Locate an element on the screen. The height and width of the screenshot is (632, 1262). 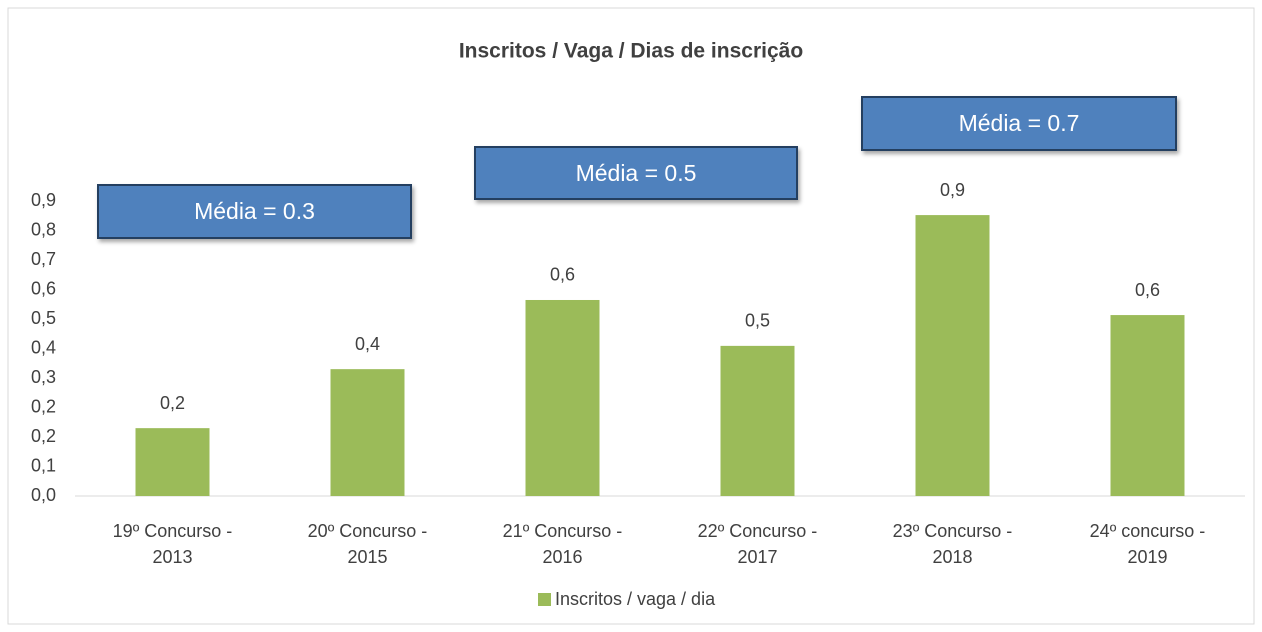
y-tick-label: 0,7 is located at coordinates (43, 259).